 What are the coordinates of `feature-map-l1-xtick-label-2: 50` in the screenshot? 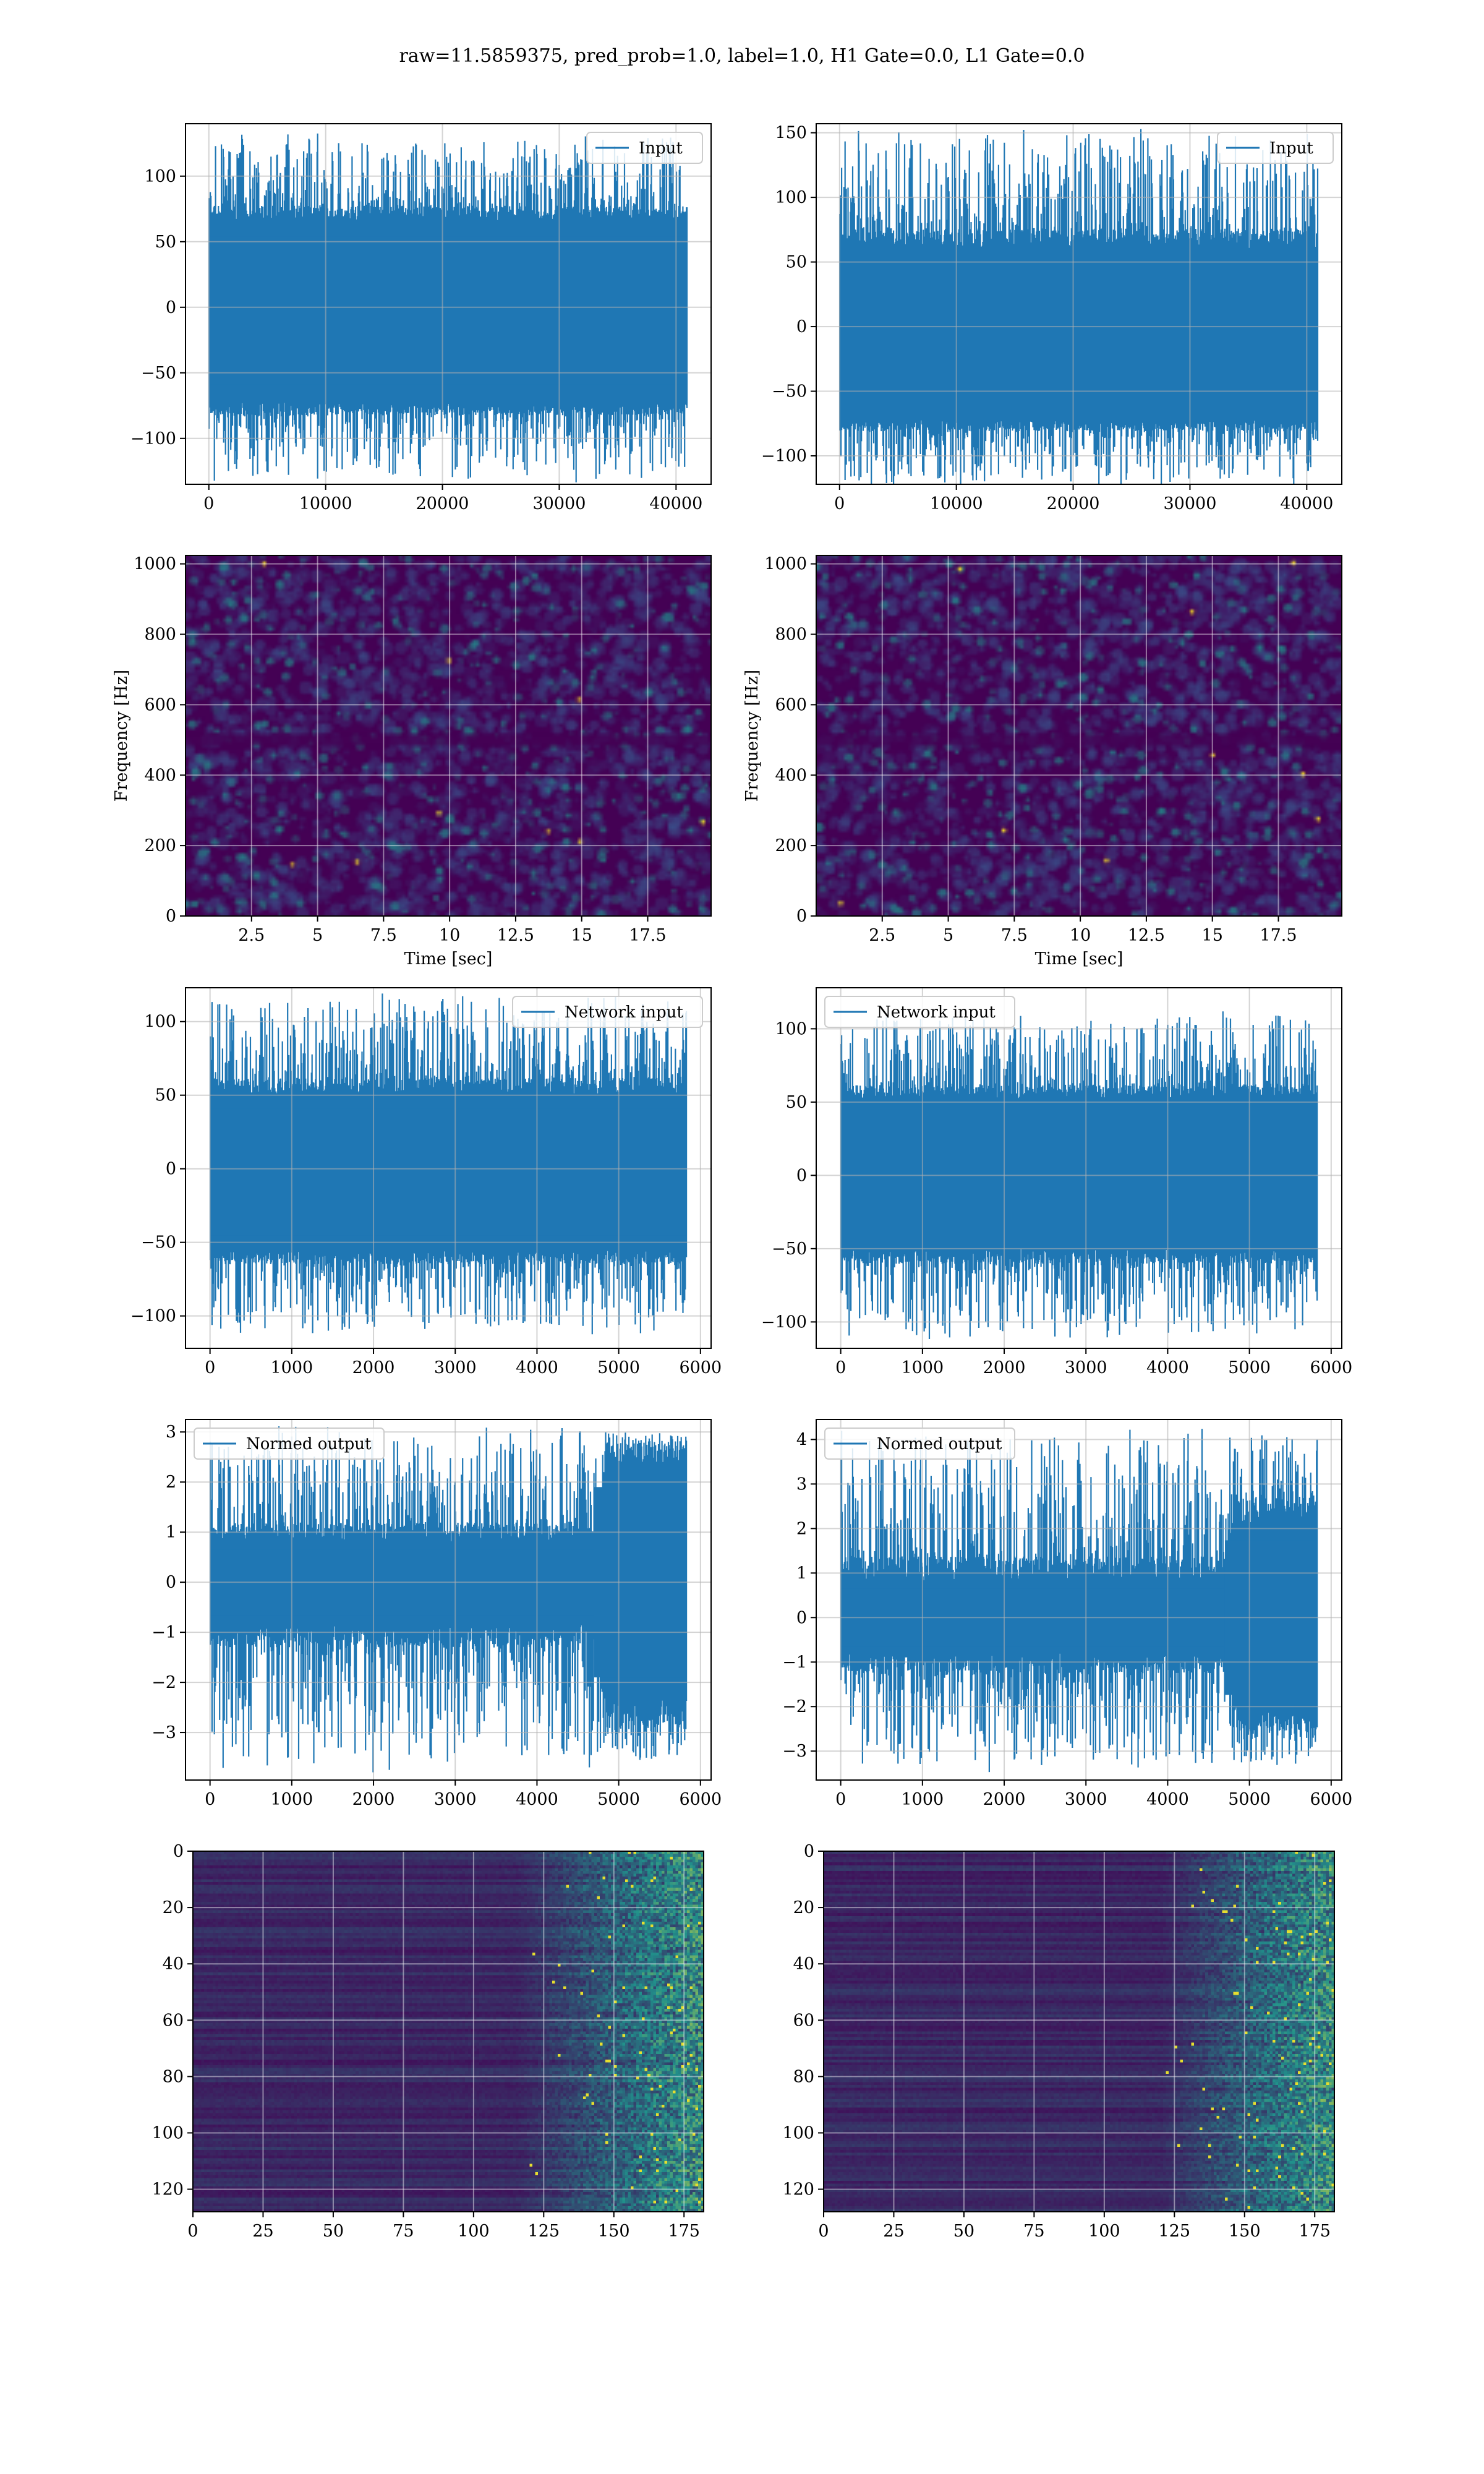 It's located at (963, 2231).